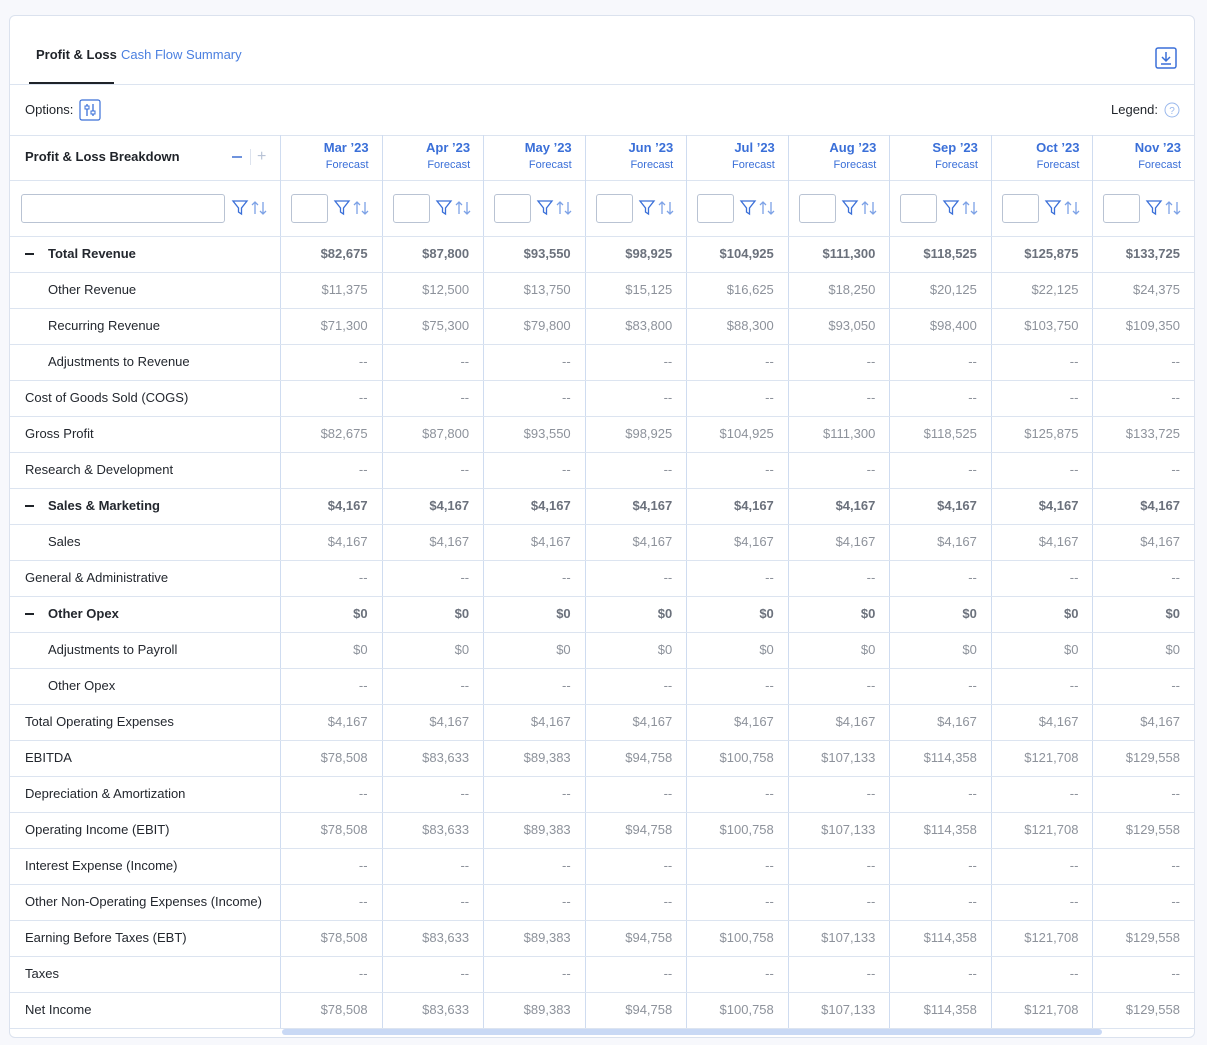  Describe the element at coordinates (852, 325) in the screenshot. I see `cell-value: $93,050` at that location.